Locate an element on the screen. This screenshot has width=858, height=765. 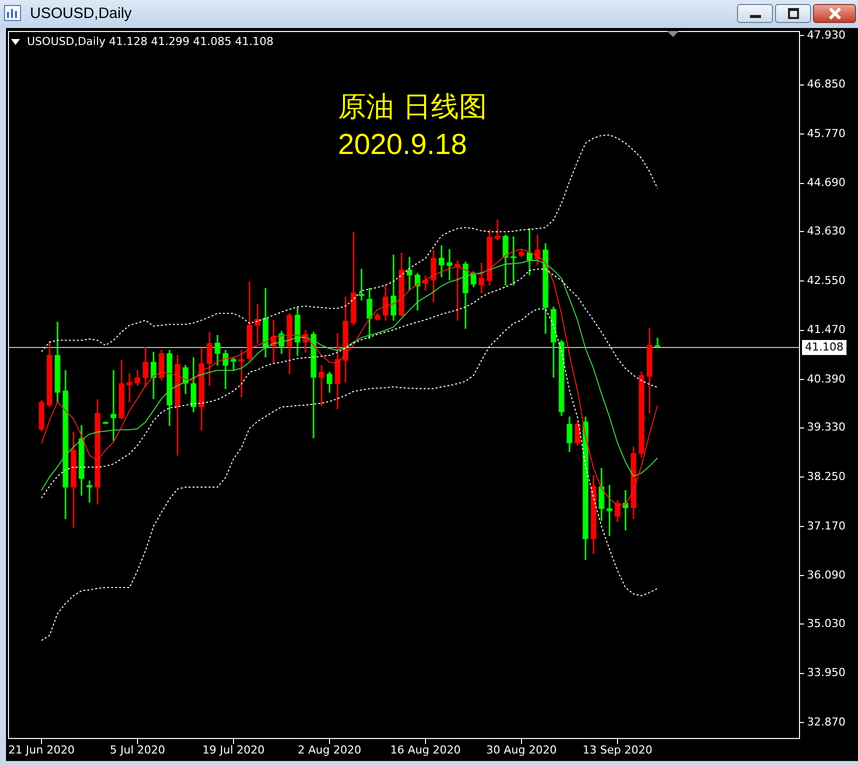
text: 原油 日线图 is located at coordinates (412, 106).